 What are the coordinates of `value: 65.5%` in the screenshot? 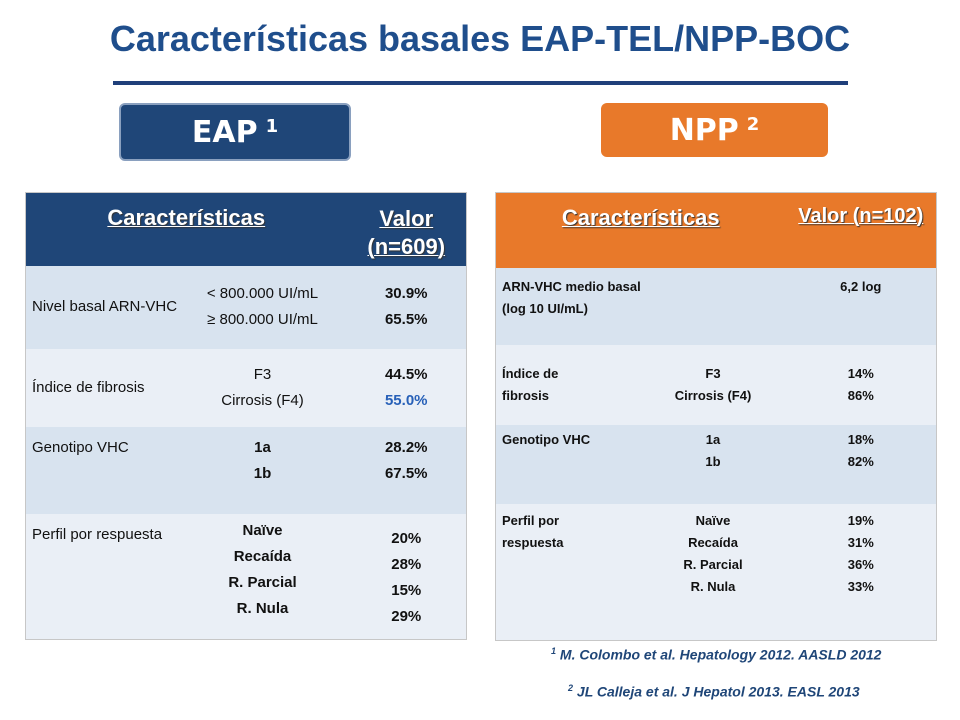 It's located at (406, 319).